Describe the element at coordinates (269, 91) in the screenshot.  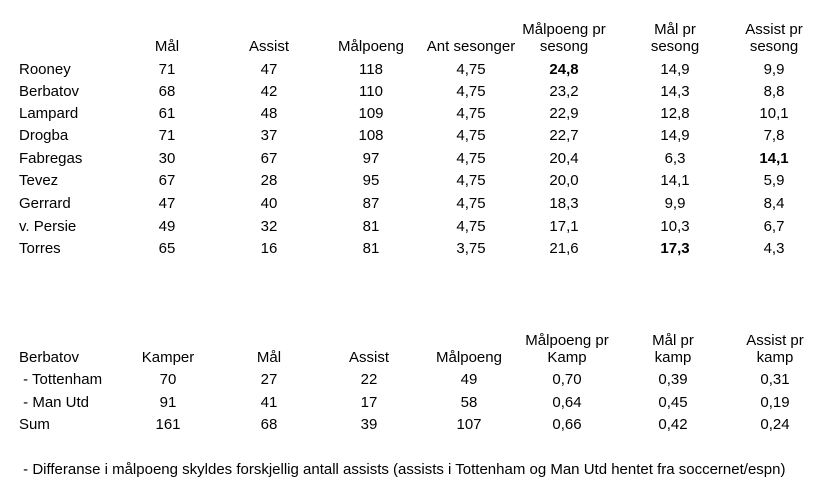
I see `table1-cell: 42` at that location.